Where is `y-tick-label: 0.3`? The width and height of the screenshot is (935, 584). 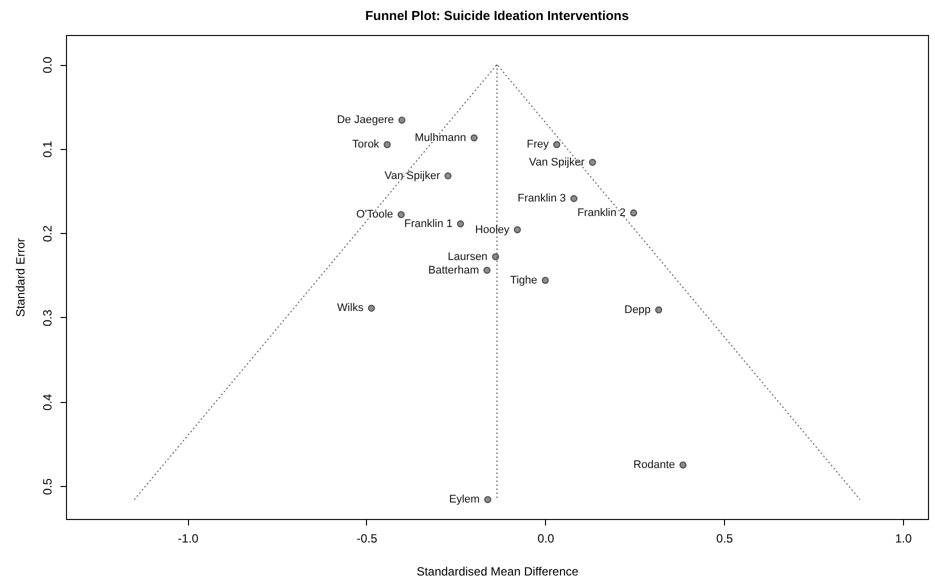 y-tick-label: 0.3 is located at coordinates (47, 317).